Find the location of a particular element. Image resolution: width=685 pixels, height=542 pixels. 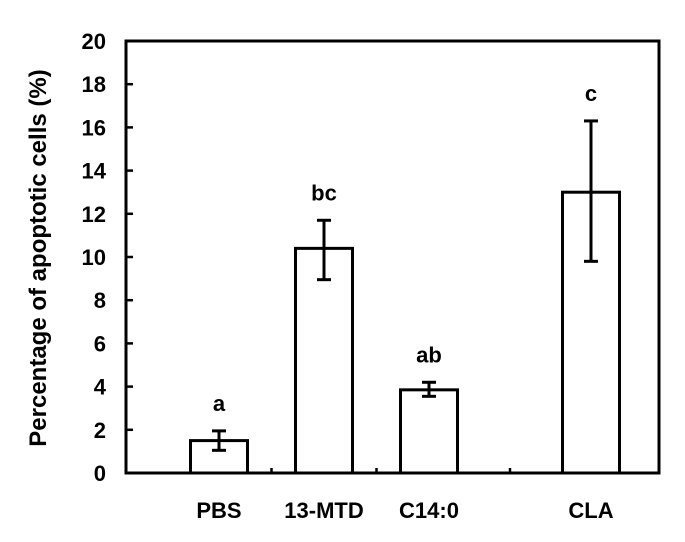

significance-label: c is located at coordinates (591, 93).